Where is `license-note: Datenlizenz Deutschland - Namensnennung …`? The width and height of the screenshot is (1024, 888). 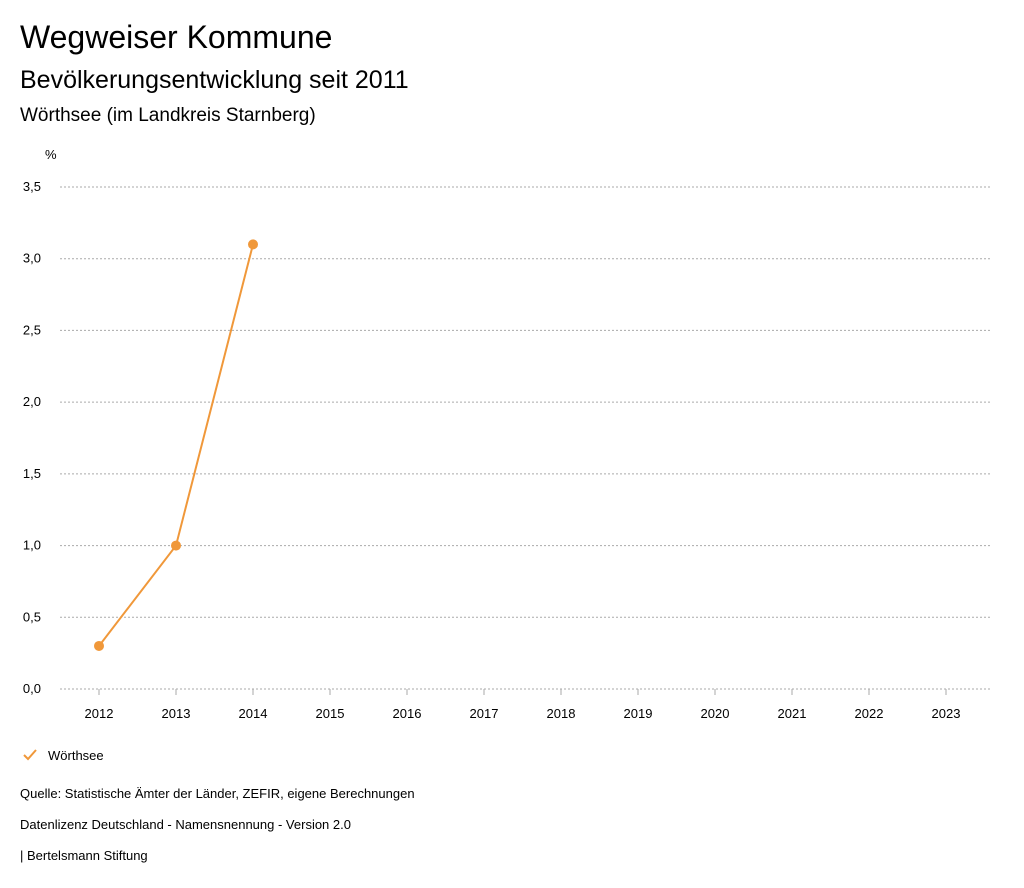
license-note: Datenlizenz Deutschland - Namensnennung … is located at coordinates (185, 824).